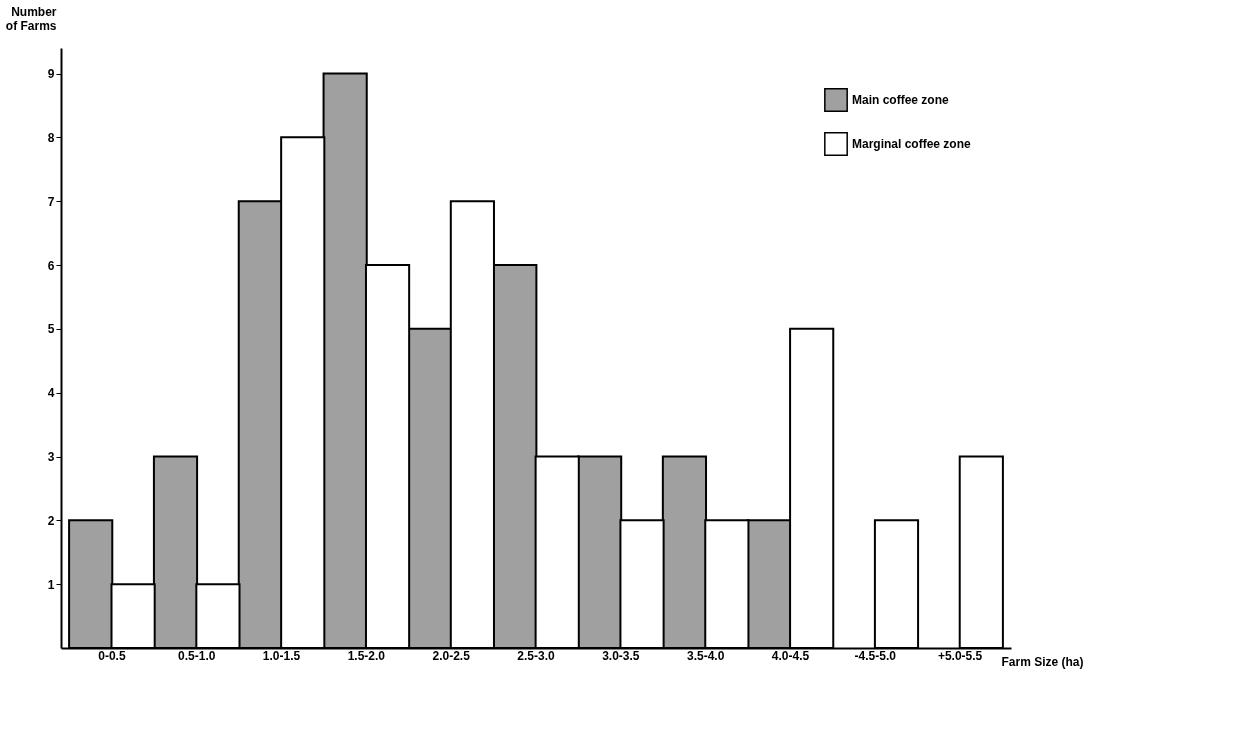 The width and height of the screenshot is (1250, 756). Describe the element at coordinates (51, 74) in the screenshot. I see `y-tick-label: 9` at that location.